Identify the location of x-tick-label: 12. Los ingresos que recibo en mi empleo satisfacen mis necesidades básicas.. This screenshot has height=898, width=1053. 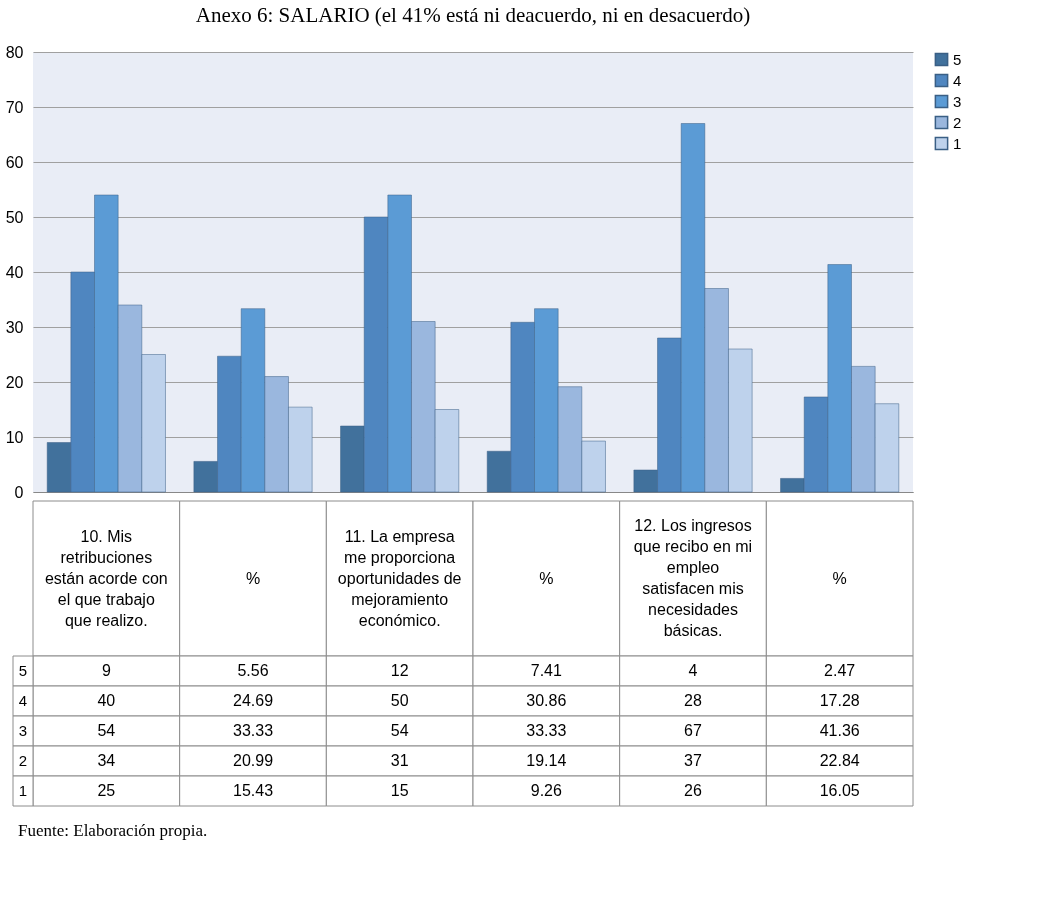
(693, 578).